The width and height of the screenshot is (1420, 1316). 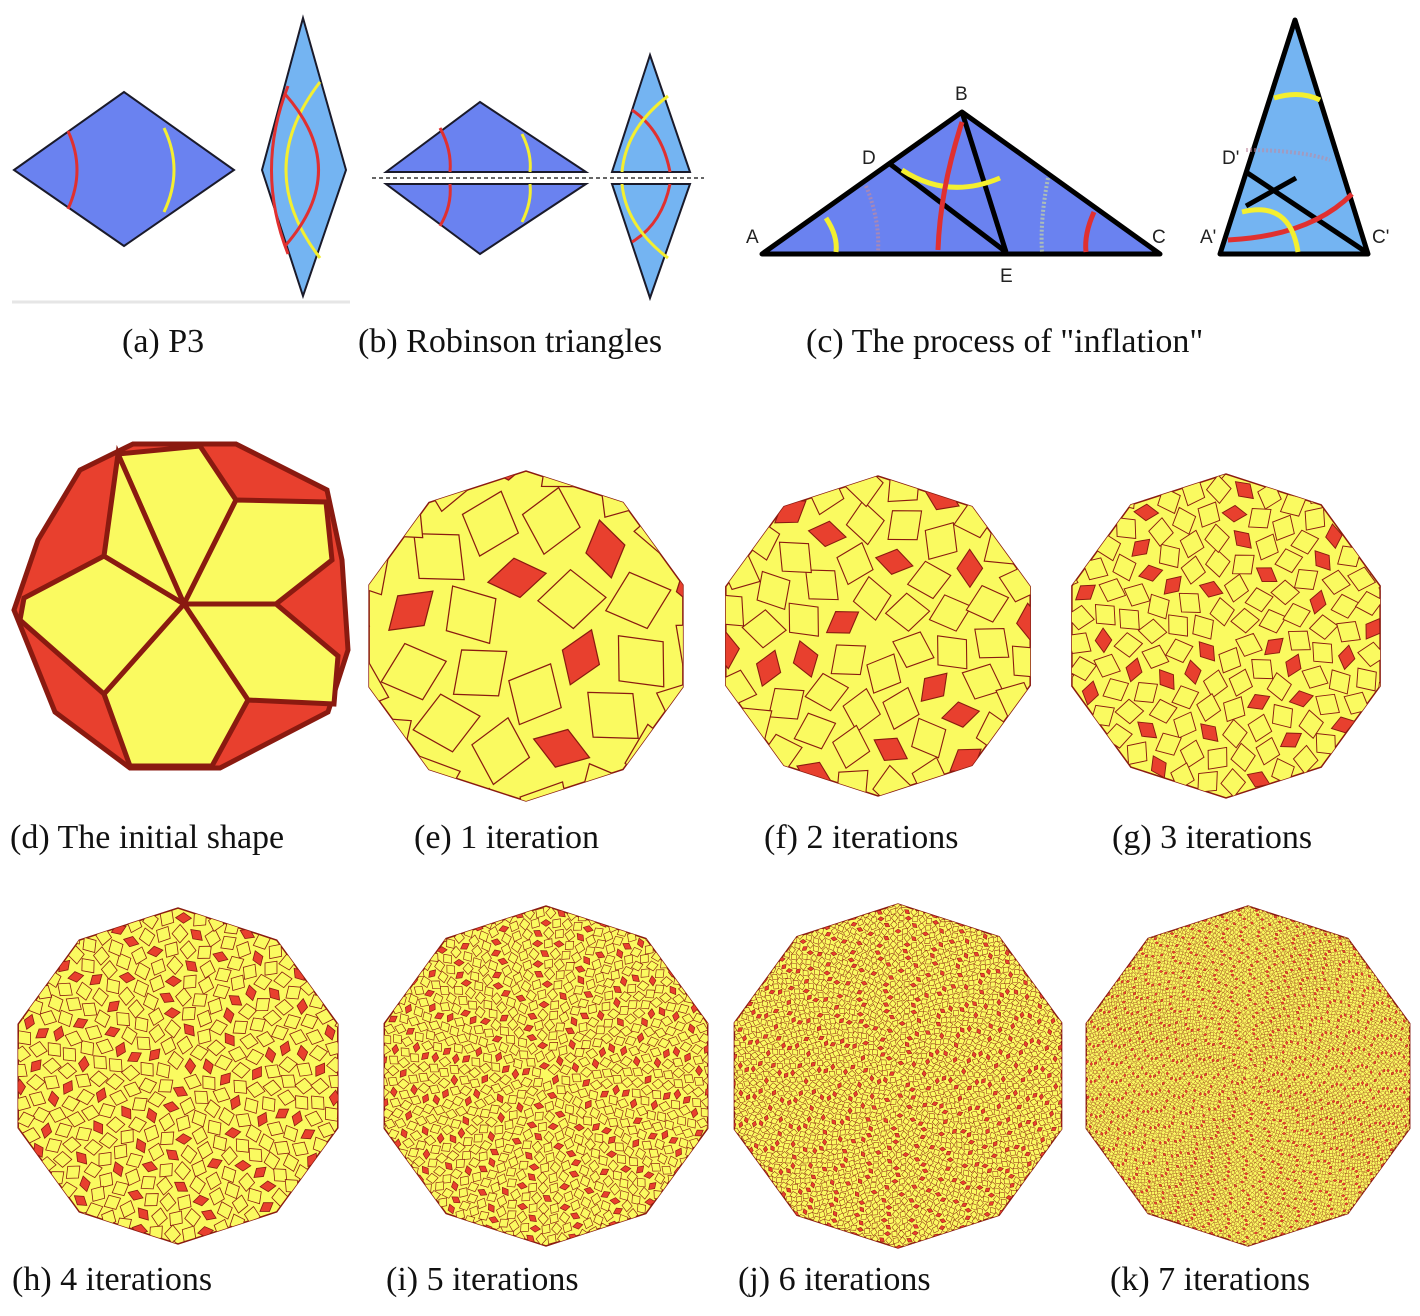 What do you see at coordinates (948, 208) in the screenshot?
I see `edge-DE` at bounding box center [948, 208].